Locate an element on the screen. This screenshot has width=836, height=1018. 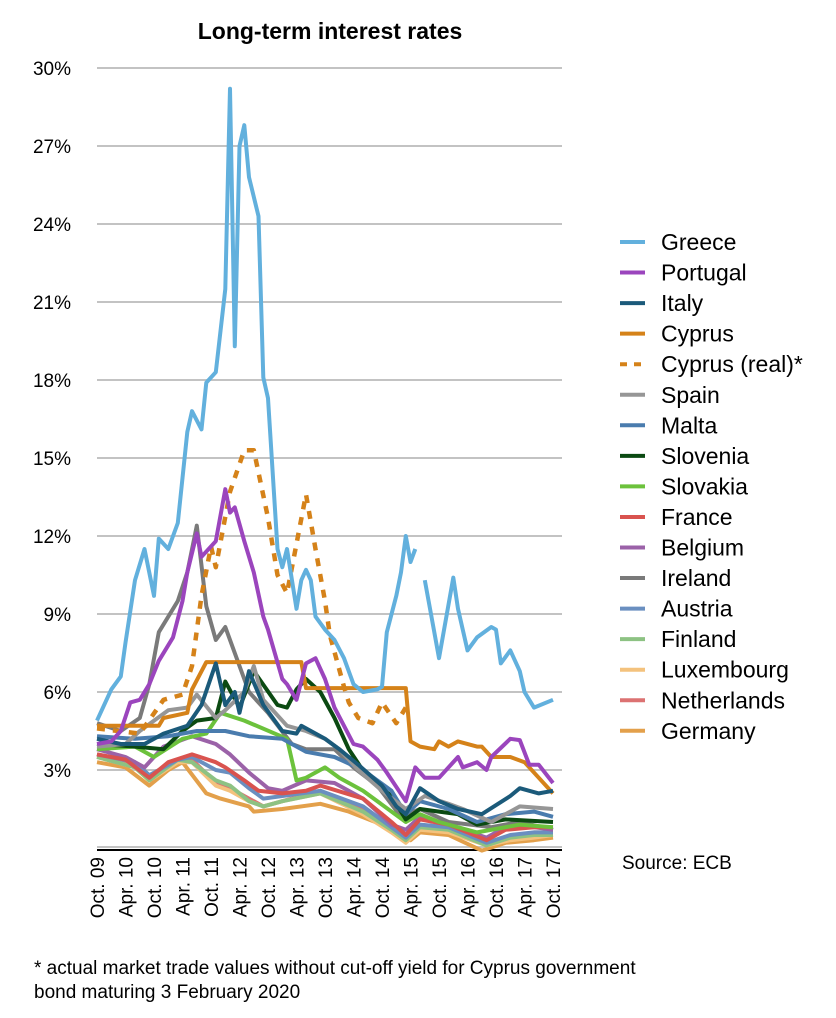
legend-item-malta: Malta is located at coordinates (668, 425).